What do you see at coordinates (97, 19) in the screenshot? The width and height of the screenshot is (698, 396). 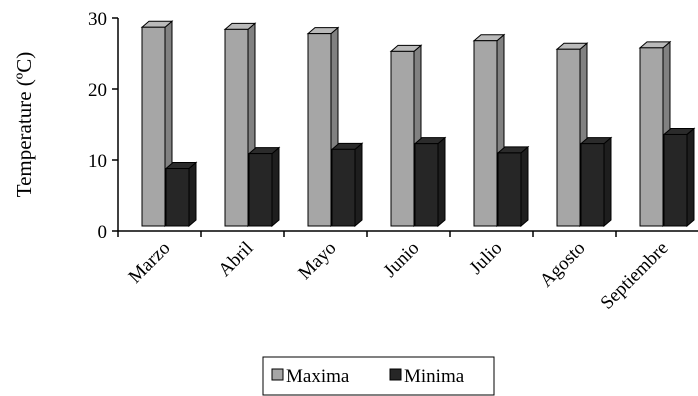 I see `y-tick-label-30: 30` at bounding box center [97, 19].